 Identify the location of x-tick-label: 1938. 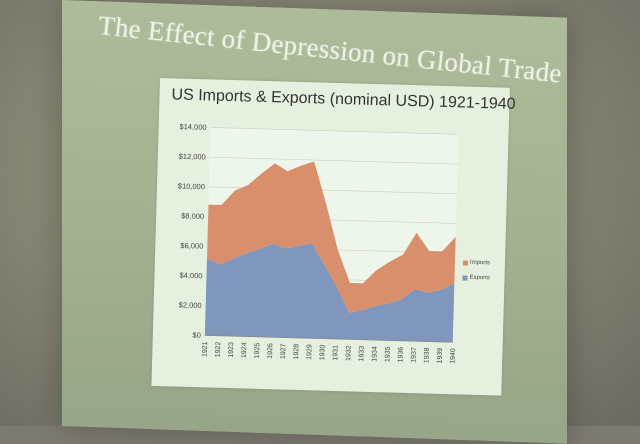
(427, 355).